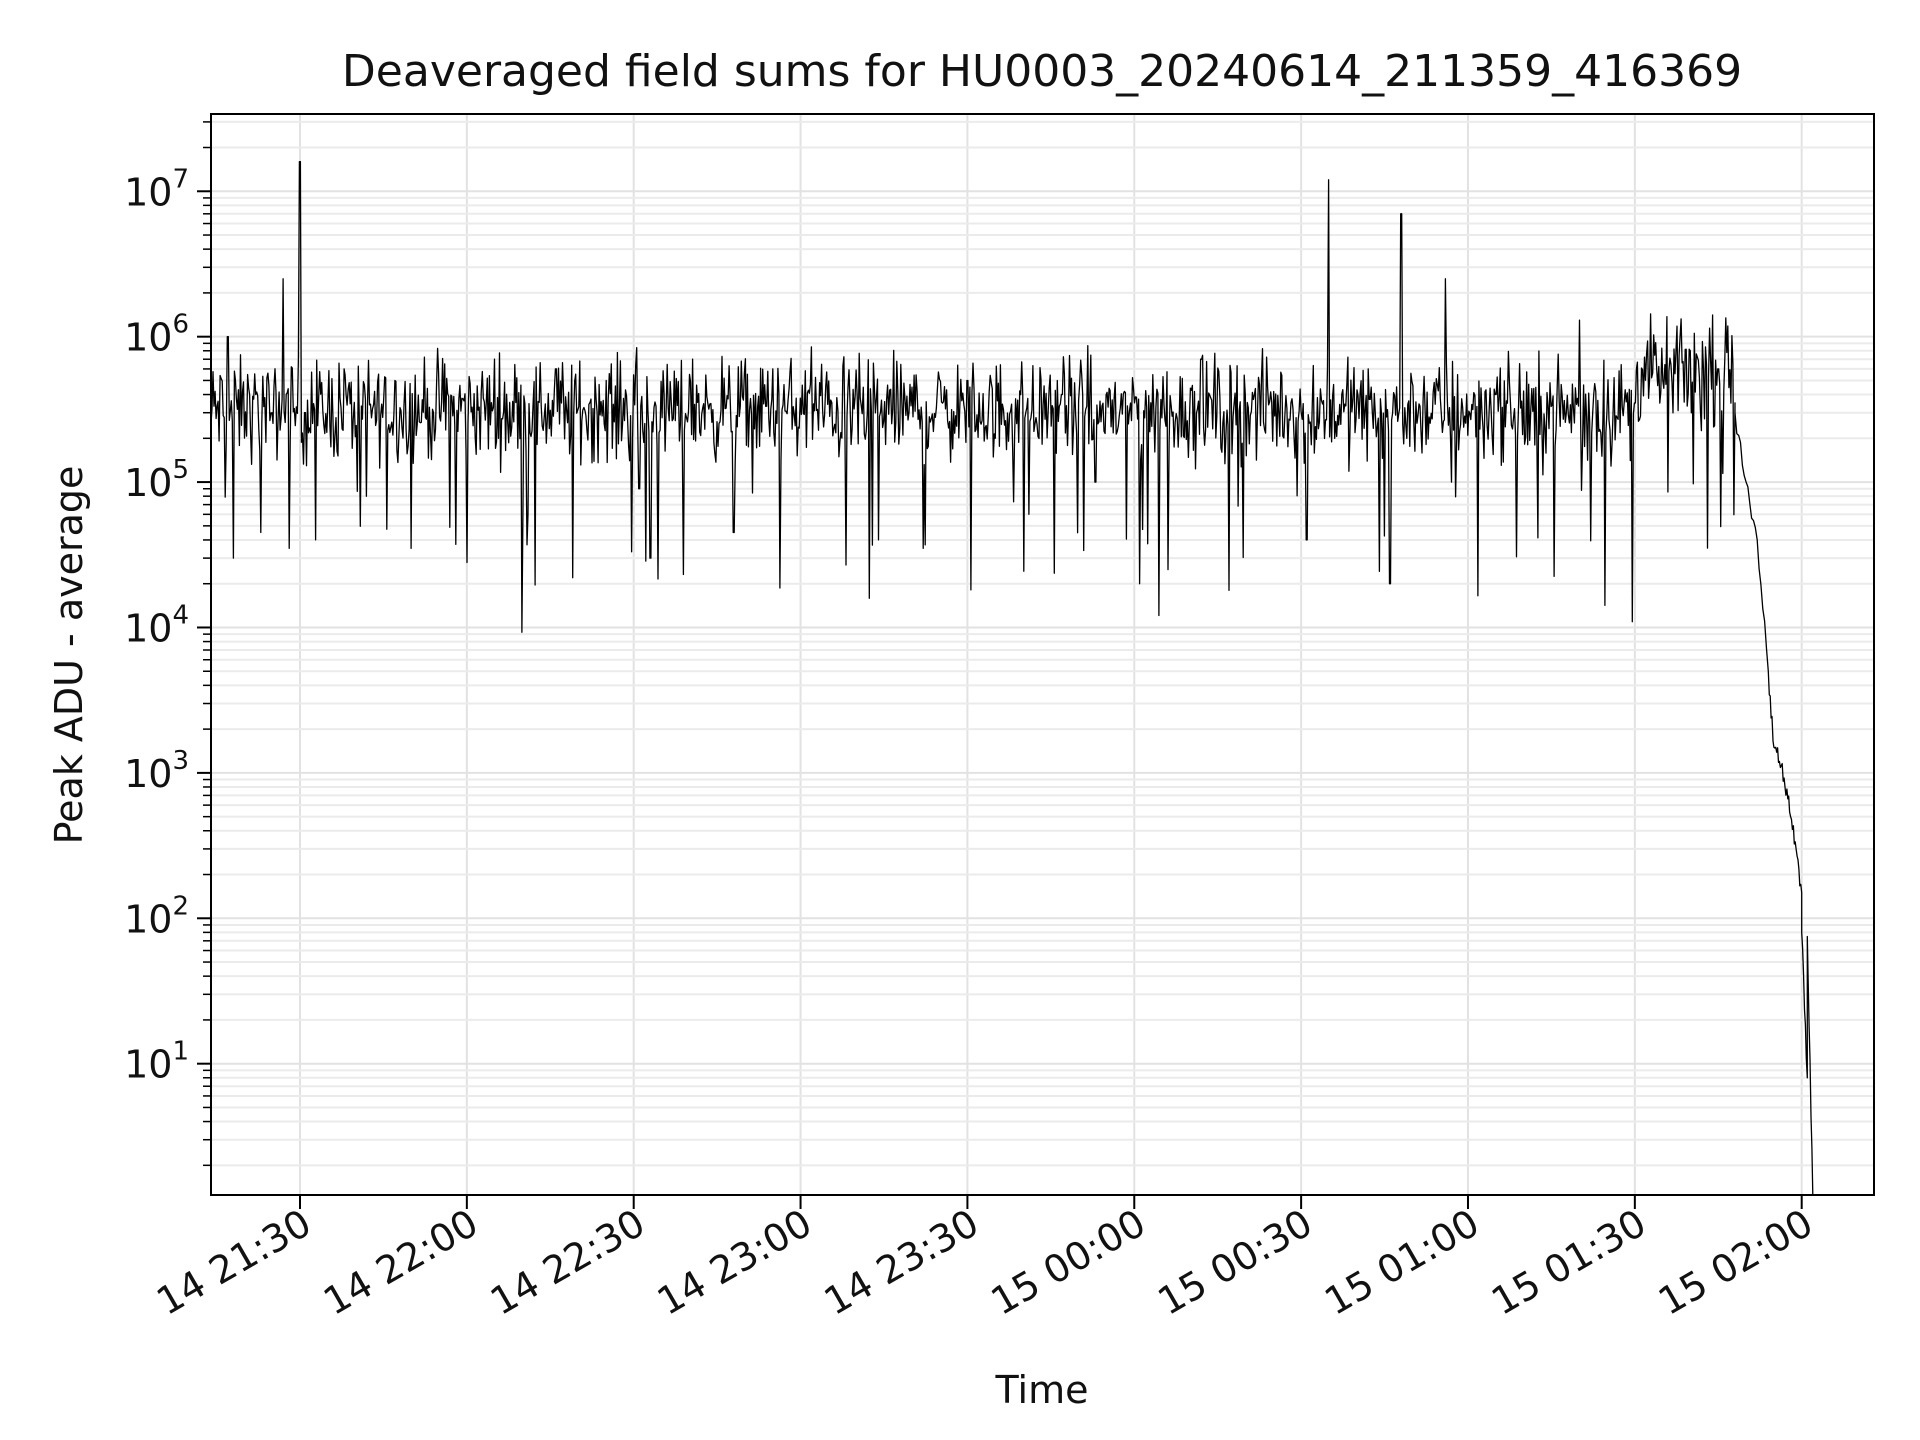  I want to click on y-tick-label: 10⁵, so click(156, 480).